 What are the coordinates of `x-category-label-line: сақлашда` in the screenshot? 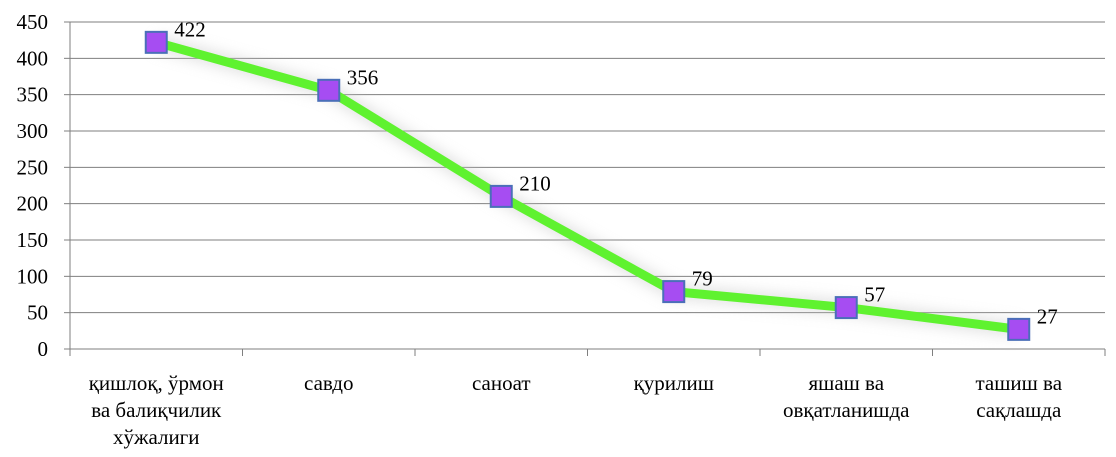 It's located at (1019, 410).